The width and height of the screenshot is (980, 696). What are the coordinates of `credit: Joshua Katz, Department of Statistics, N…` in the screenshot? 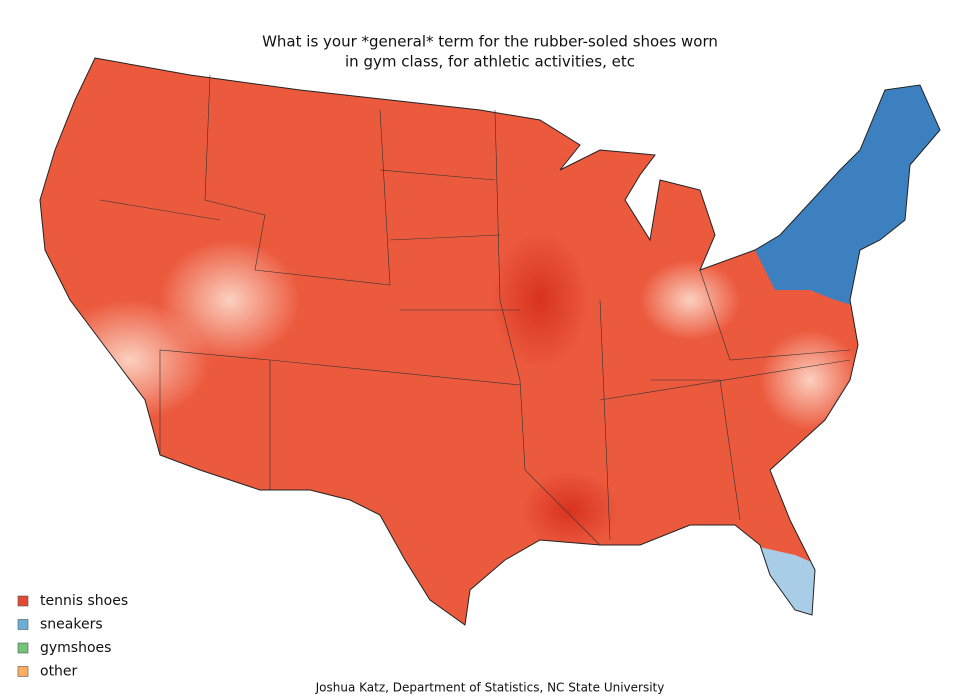 It's located at (490, 688).